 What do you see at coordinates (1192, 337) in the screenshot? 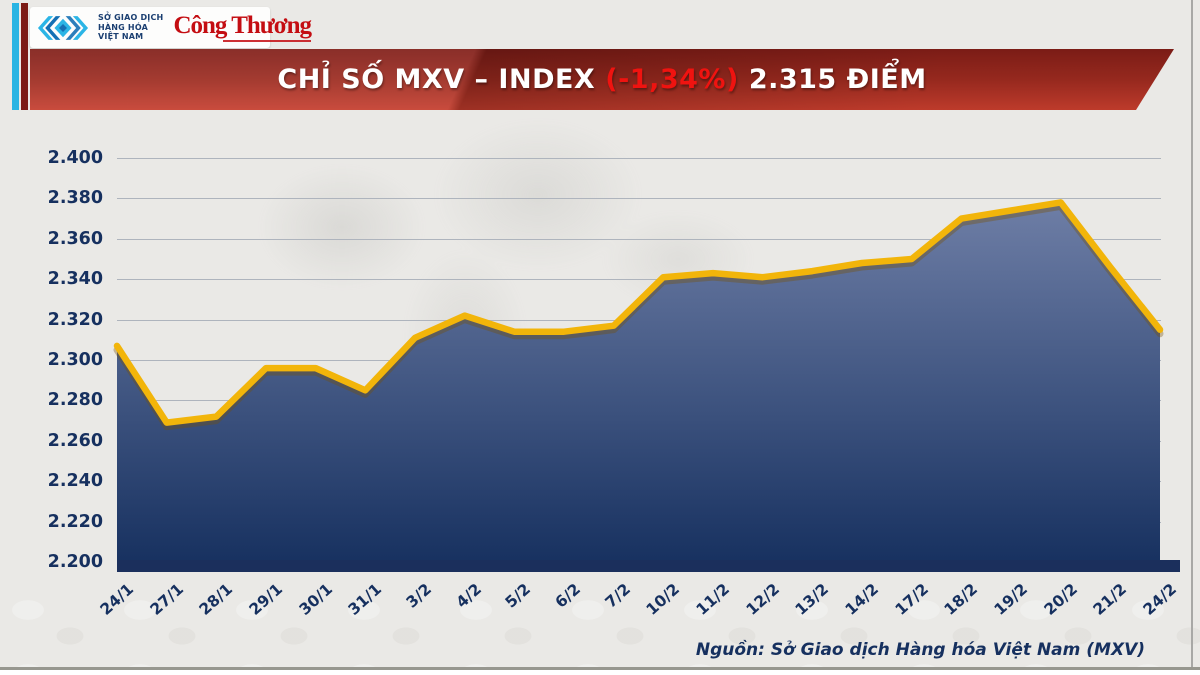
I see `right-border` at bounding box center [1192, 337].